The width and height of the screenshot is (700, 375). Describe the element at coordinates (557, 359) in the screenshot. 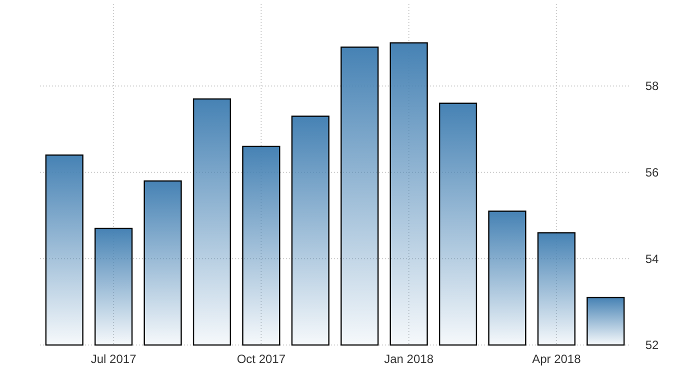

I see `x-tick-label: Apr 2018` at that location.